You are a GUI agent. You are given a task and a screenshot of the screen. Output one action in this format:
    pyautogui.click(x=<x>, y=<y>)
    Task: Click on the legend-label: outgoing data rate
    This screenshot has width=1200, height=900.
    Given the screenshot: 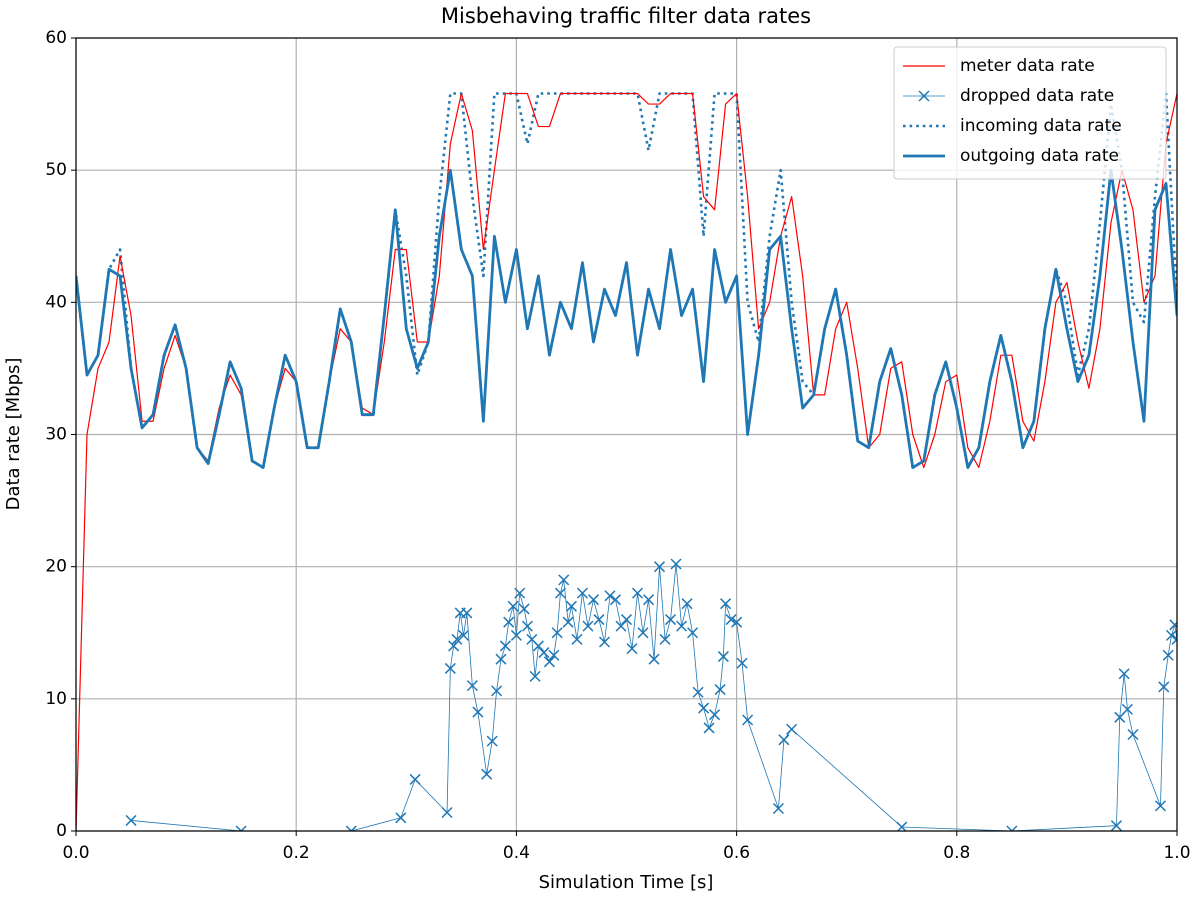 What is the action you would take?
    pyautogui.click(x=1039, y=156)
    